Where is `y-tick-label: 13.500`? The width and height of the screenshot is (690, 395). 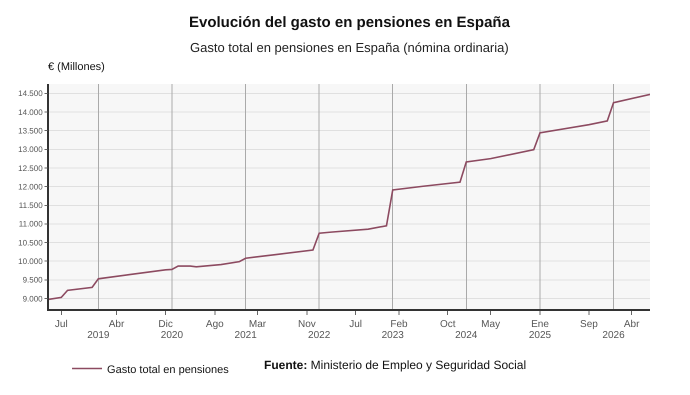 y-tick-label: 13.500 is located at coordinates (31, 131).